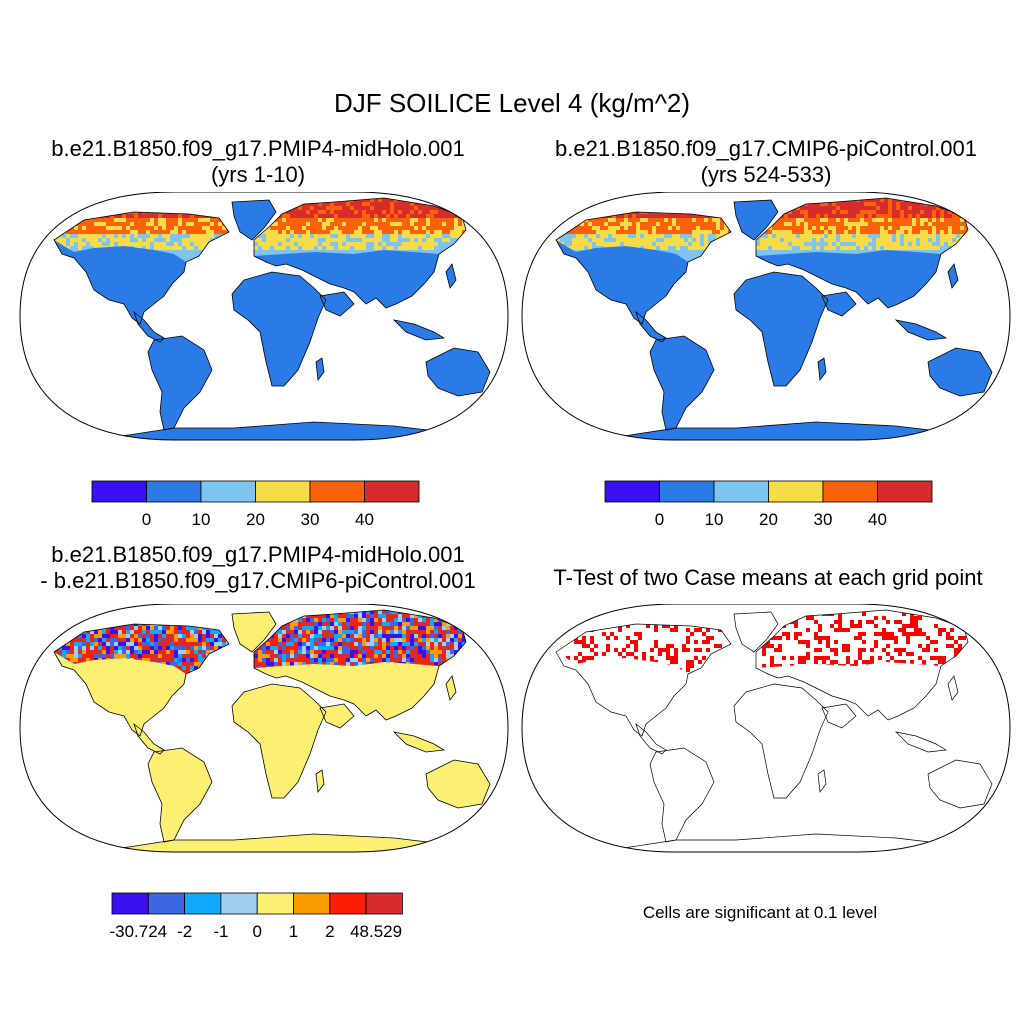 This screenshot has height=1024, width=1024. What do you see at coordinates (138, 931) in the screenshot?
I see `colorbar-tick-label: -30.724` at bounding box center [138, 931].